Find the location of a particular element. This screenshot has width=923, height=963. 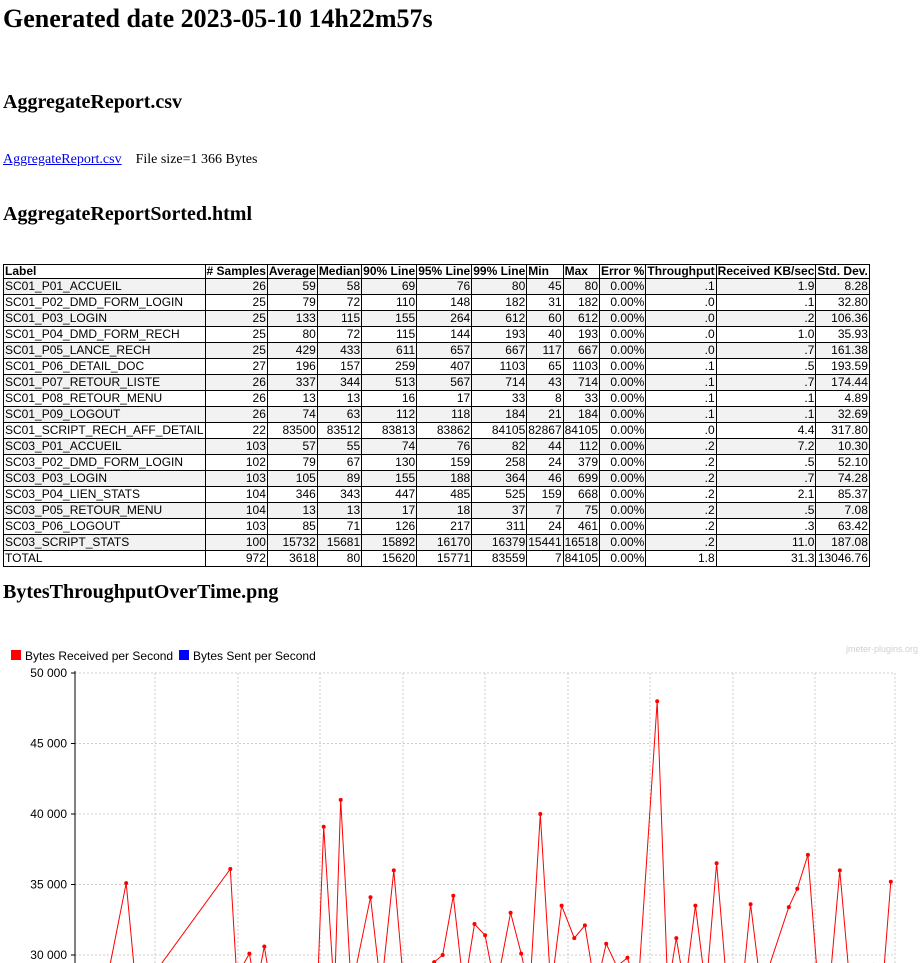

table-cell: 25 is located at coordinates (236, 318).